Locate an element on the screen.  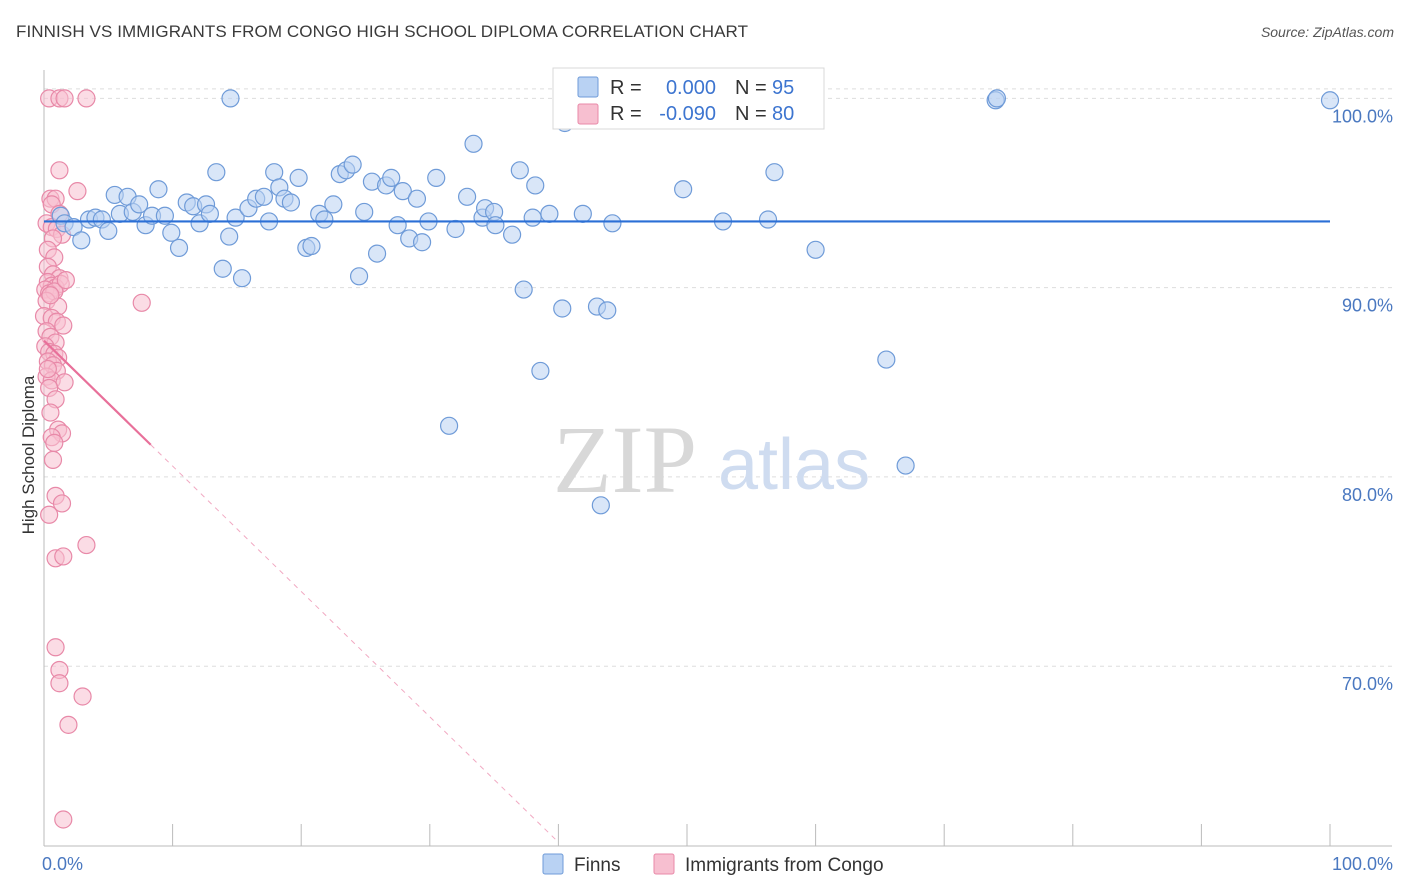
legend-swatch-congo is located at coordinates (664, 864).